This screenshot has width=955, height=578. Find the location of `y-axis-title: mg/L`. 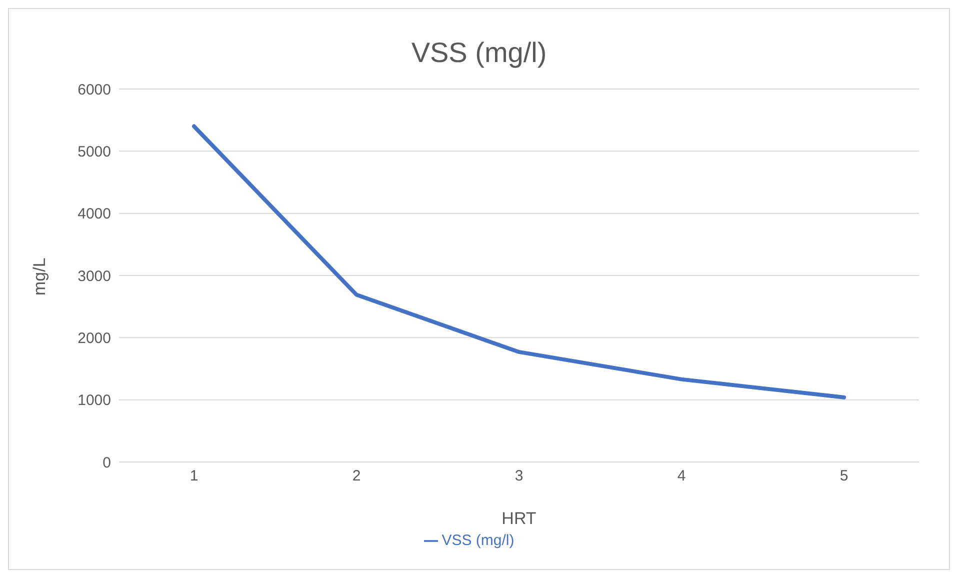

y-axis-title: mg/L is located at coordinates (40, 277).